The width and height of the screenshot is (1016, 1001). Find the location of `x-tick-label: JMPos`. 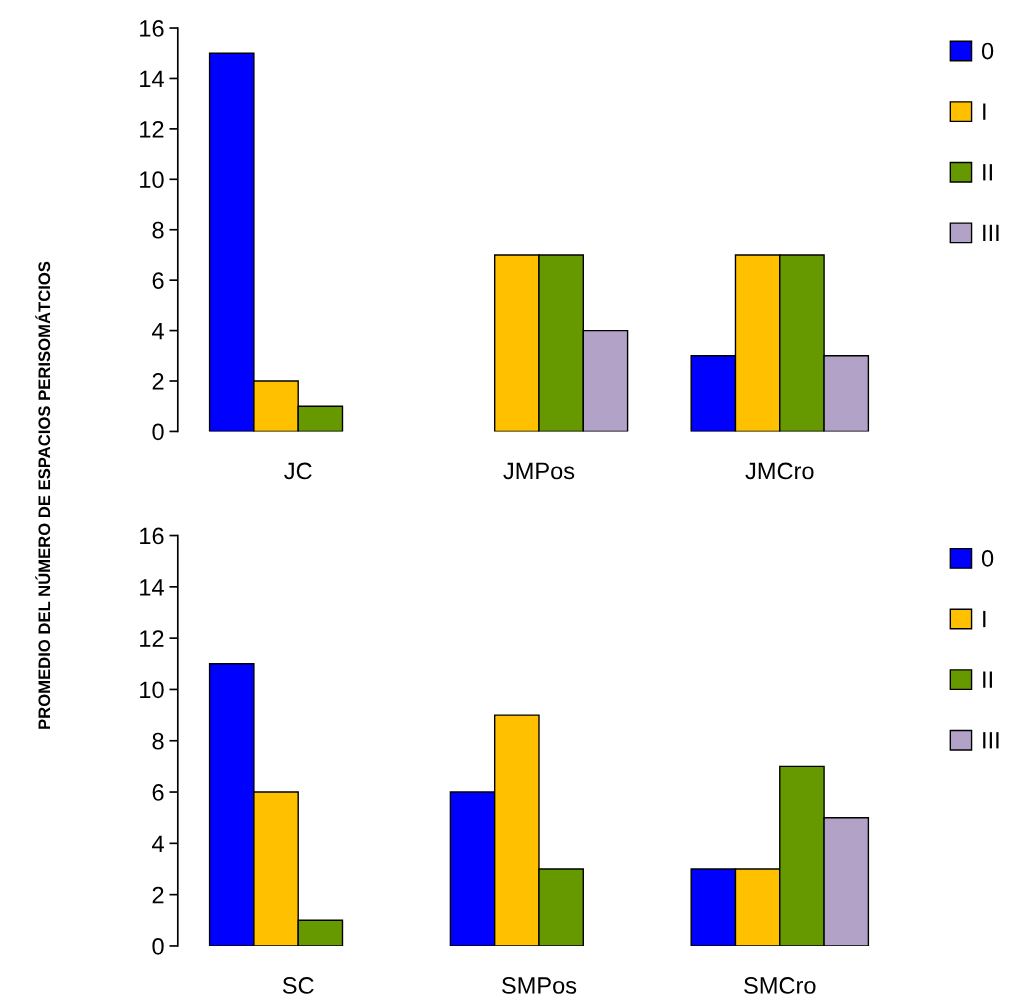

x-tick-label: JMPos is located at coordinates (539, 471).